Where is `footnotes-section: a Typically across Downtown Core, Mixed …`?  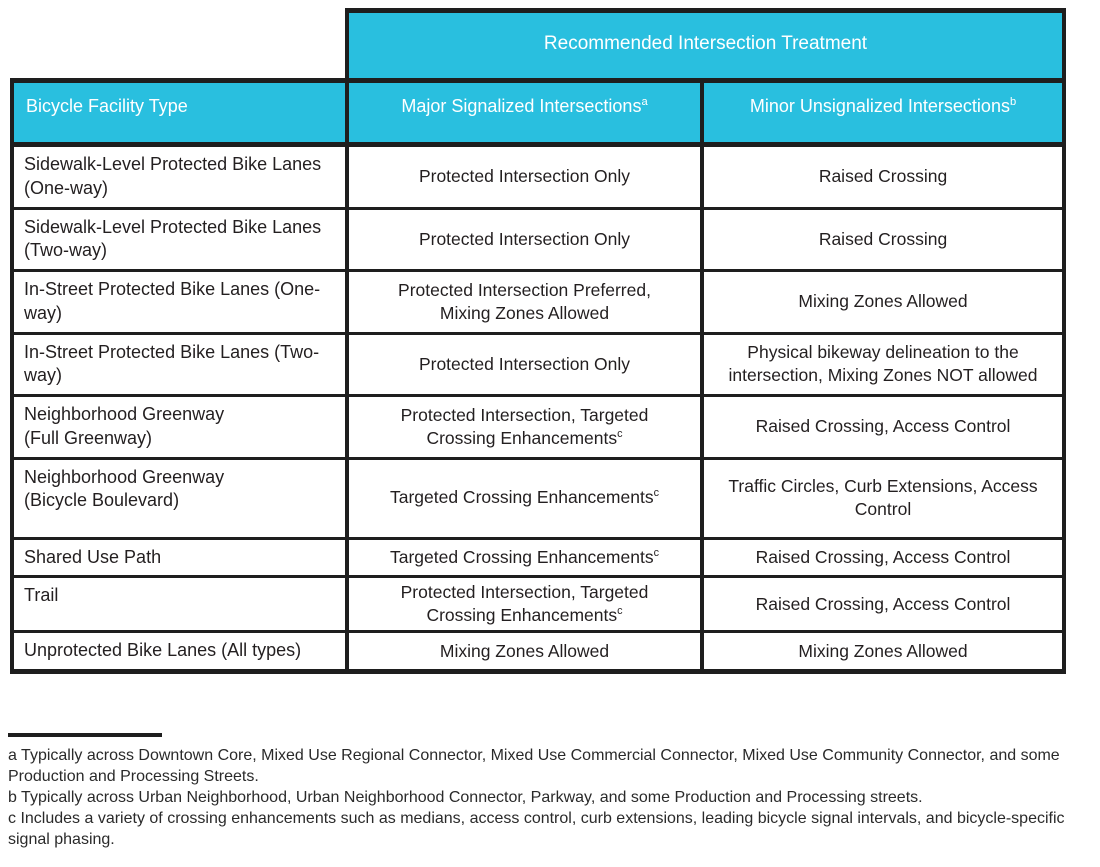 footnotes-section: a Typically across Downtown Core, Mixed … is located at coordinates (551, 792).